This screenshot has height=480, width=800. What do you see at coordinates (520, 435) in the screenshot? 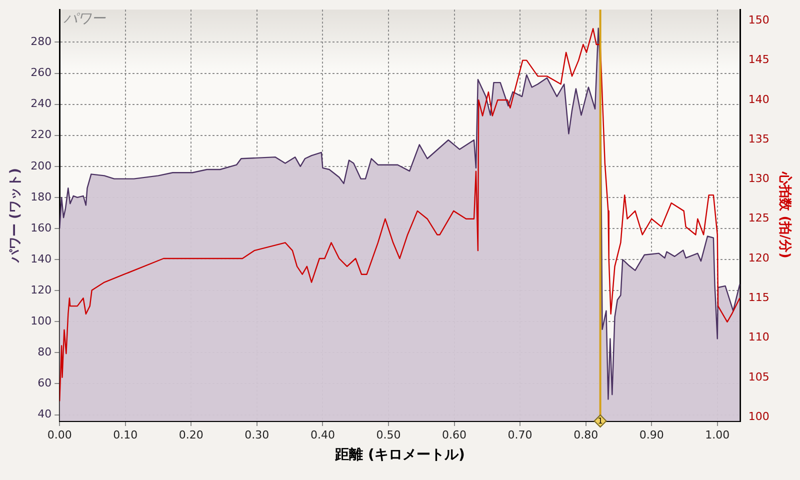
I see `x-tick-label: 0.70` at bounding box center [520, 435].